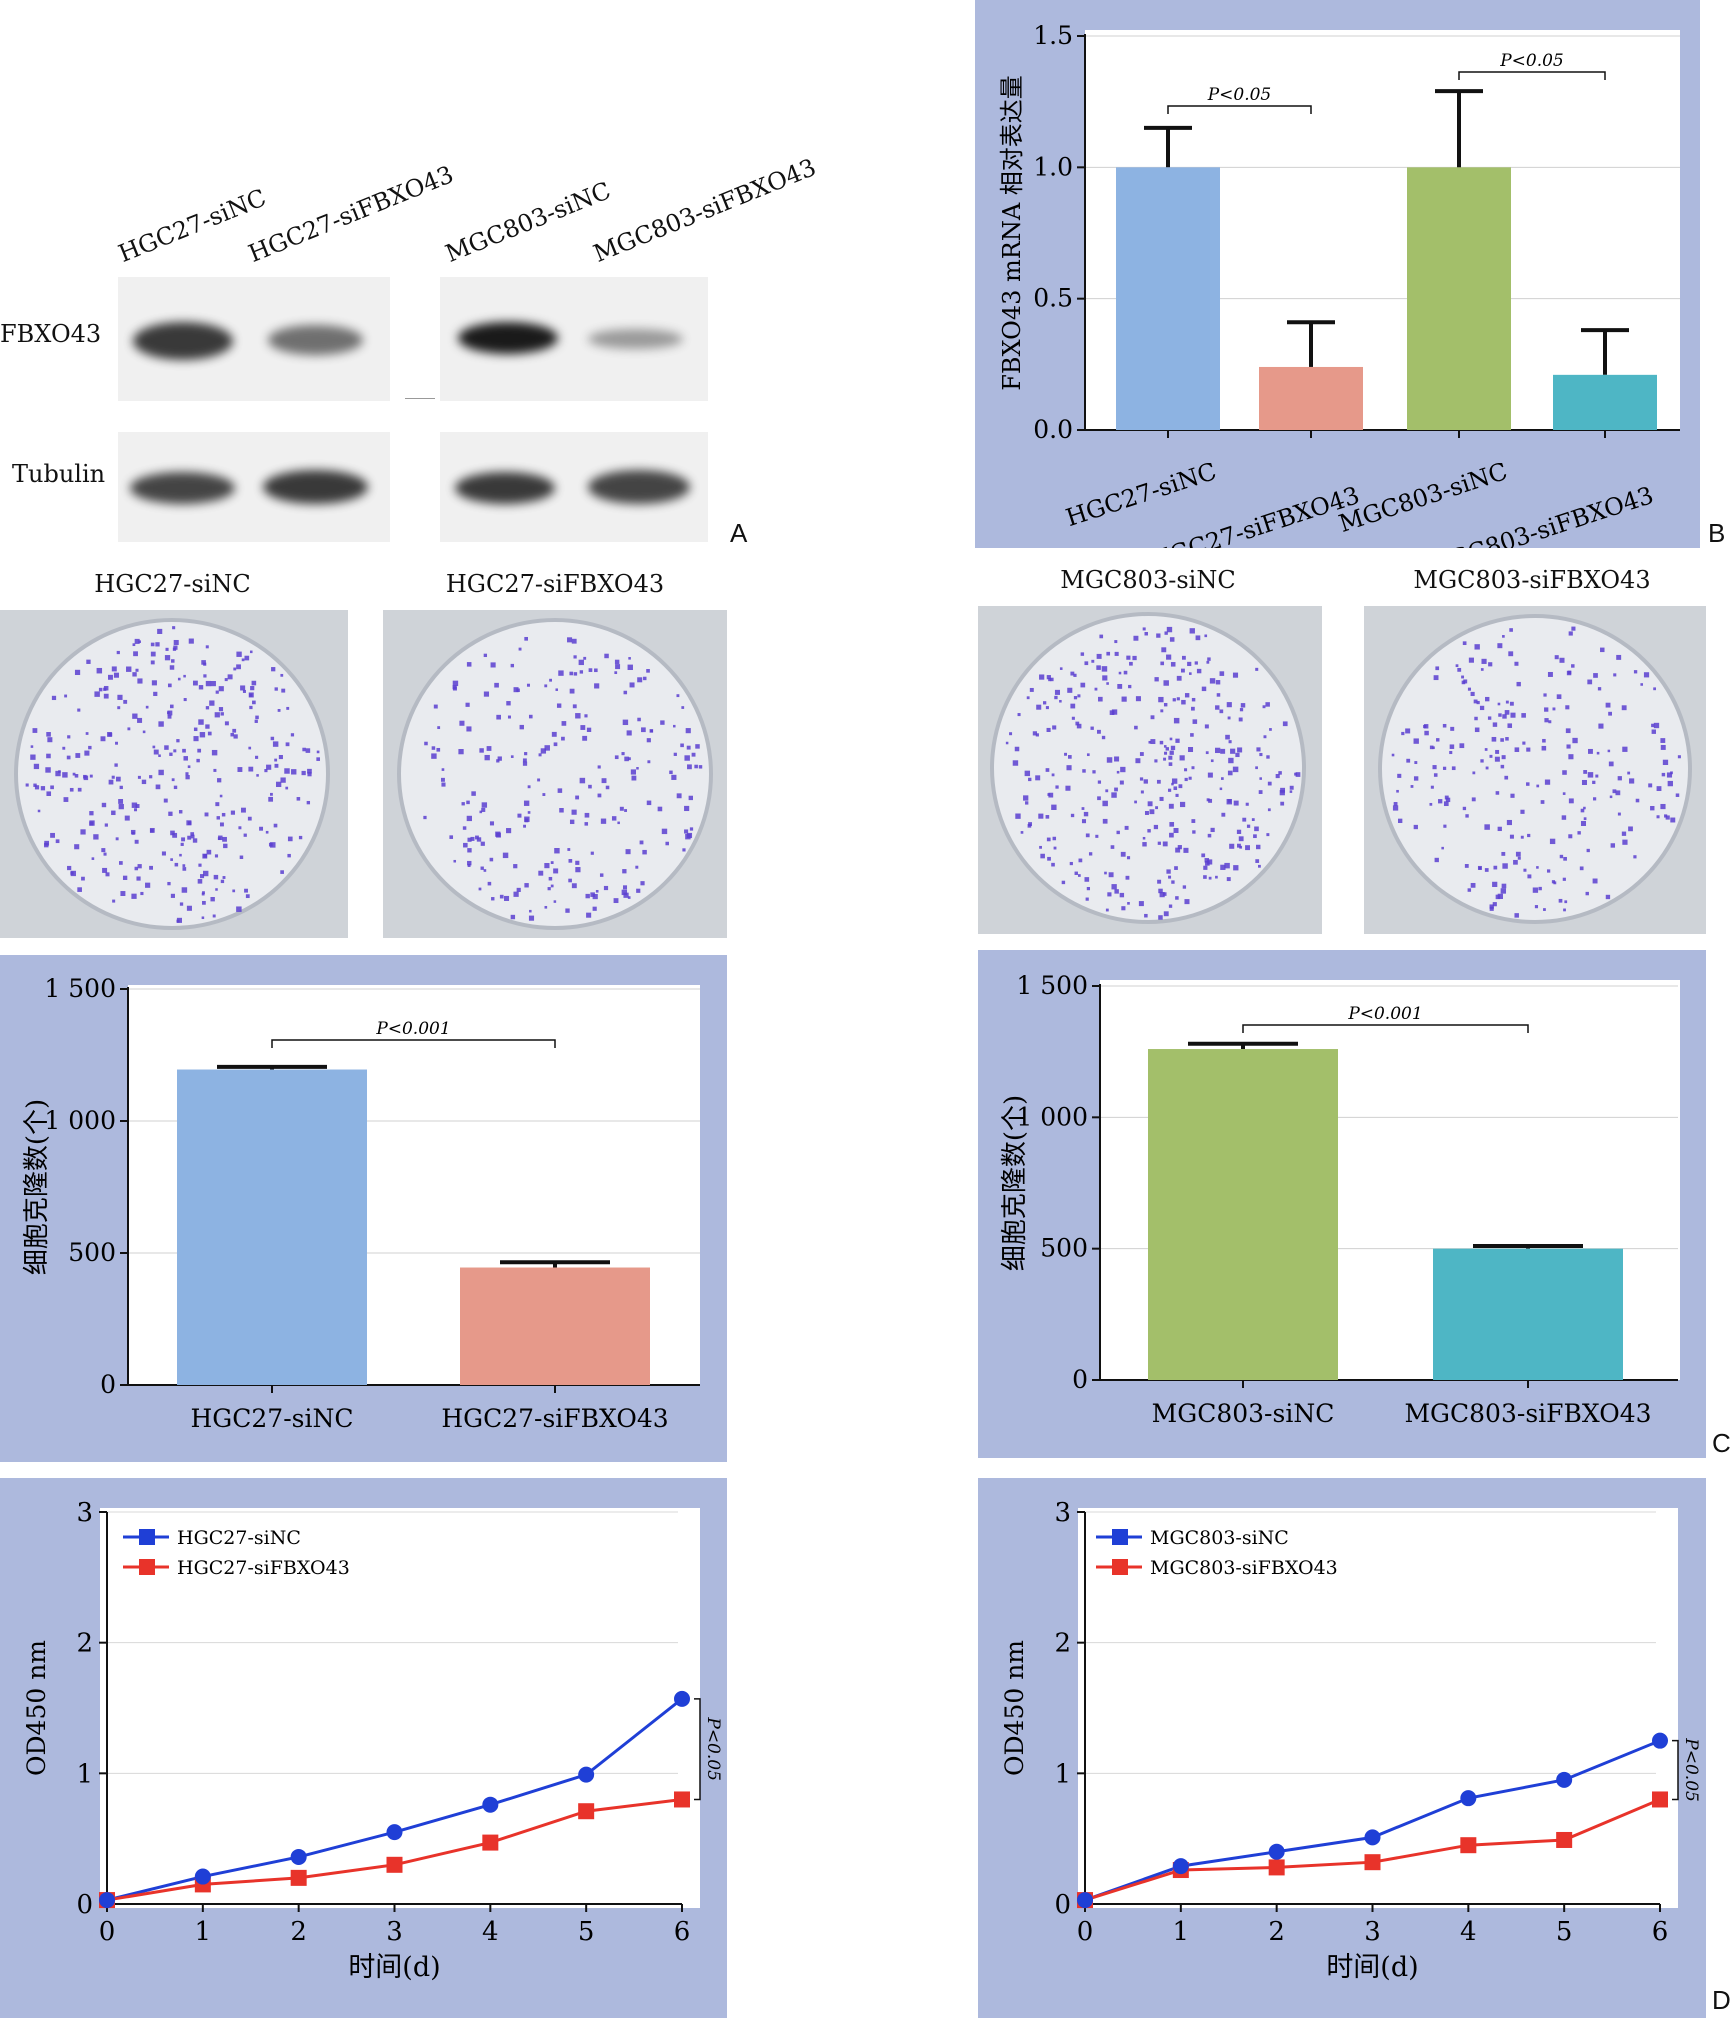  What do you see at coordinates (1459, 299) in the screenshot?
I see `bar` at bounding box center [1459, 299].